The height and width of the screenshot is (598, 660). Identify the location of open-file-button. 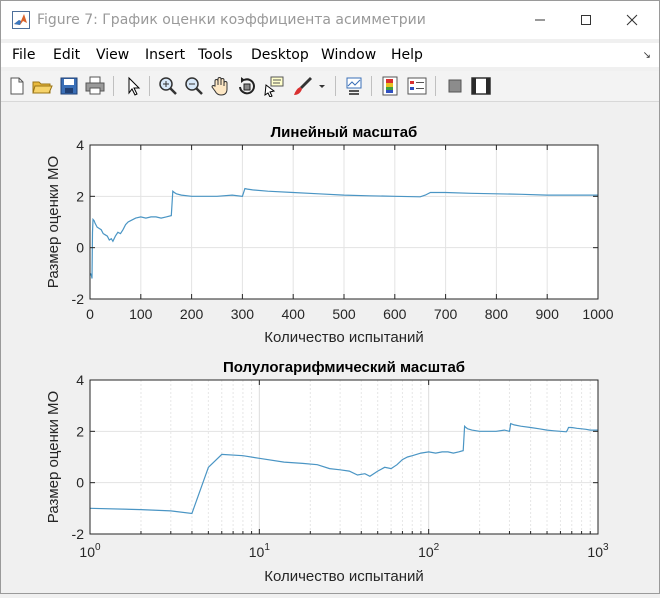
(42, 86).